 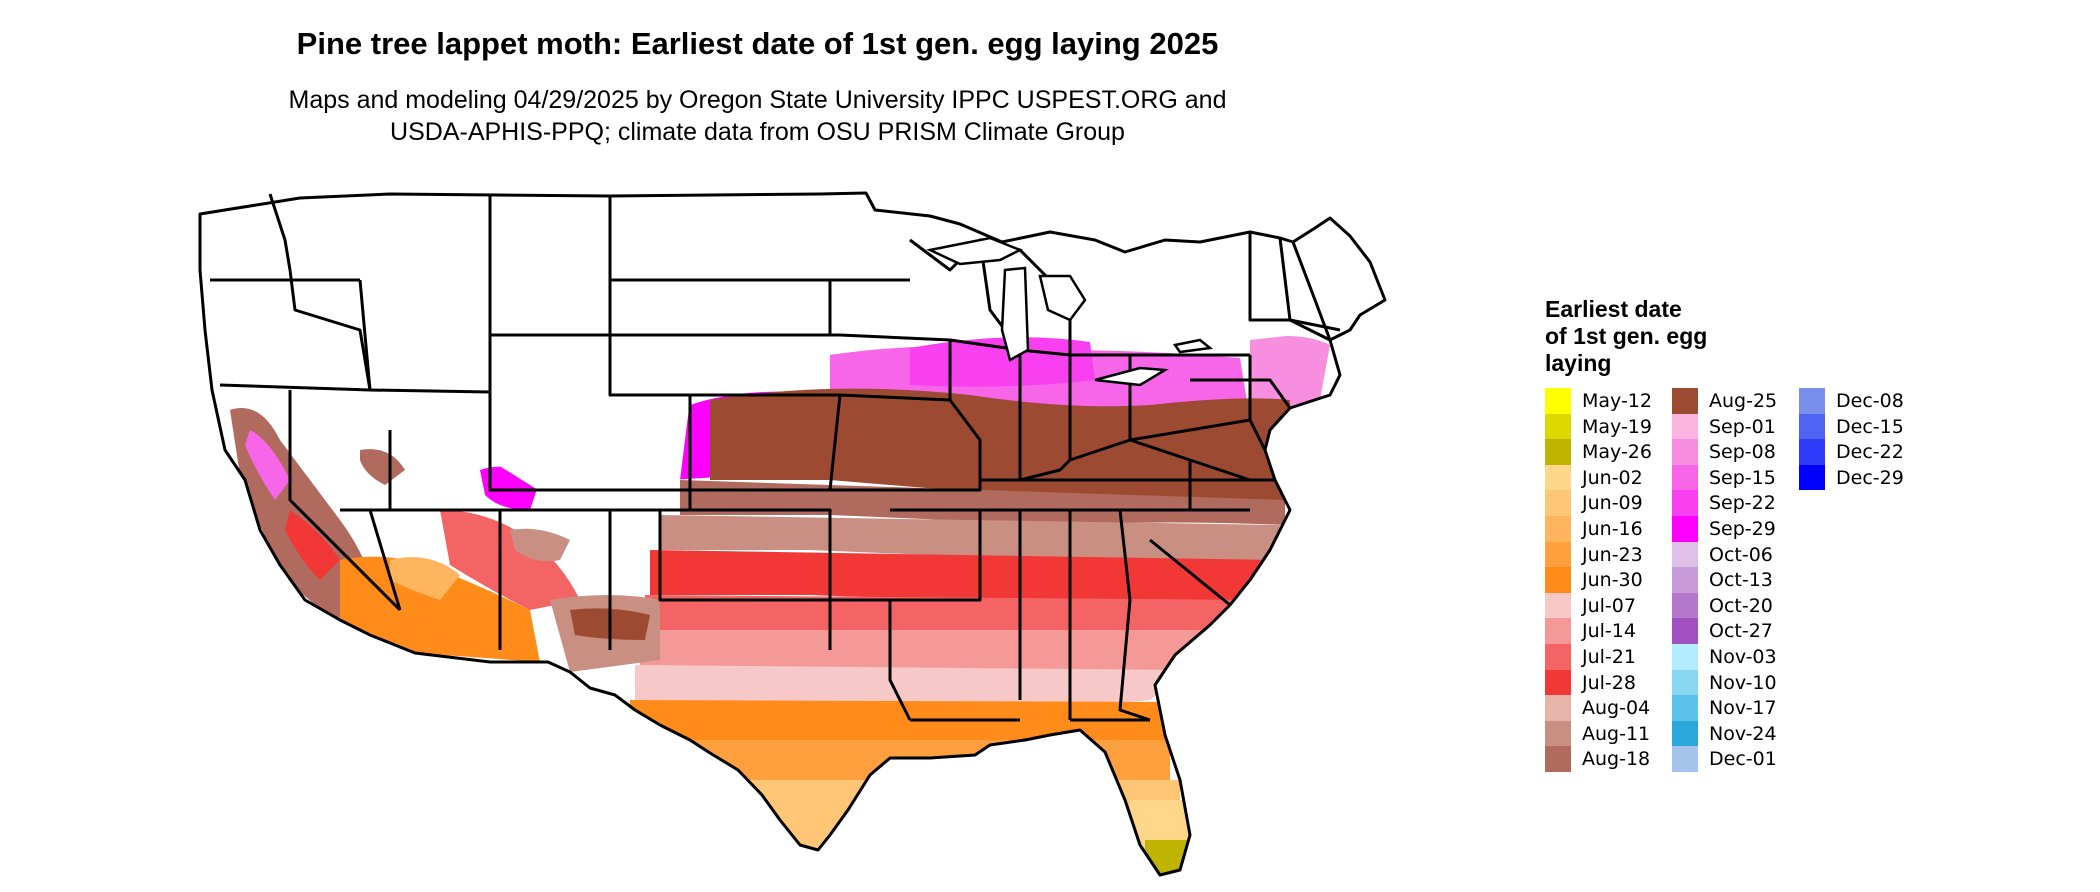 What do you see at coordinates (1609, 682) in the screenshot?
I see `legend-label: Jul-28` at bounding box center [1609, 682].